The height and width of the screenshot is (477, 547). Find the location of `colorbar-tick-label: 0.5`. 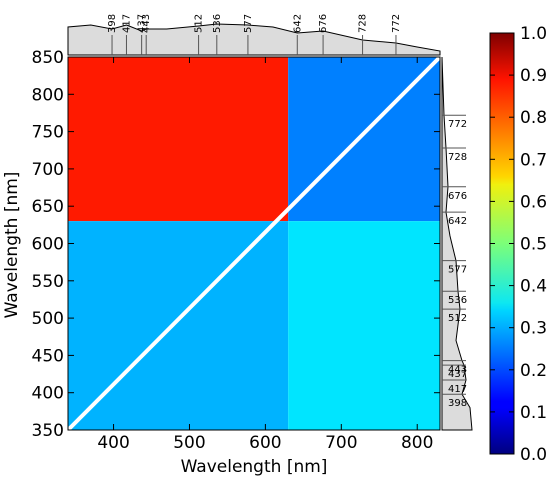

colorbar-tick-label: 0.5 is located at coordinates (533, 245).